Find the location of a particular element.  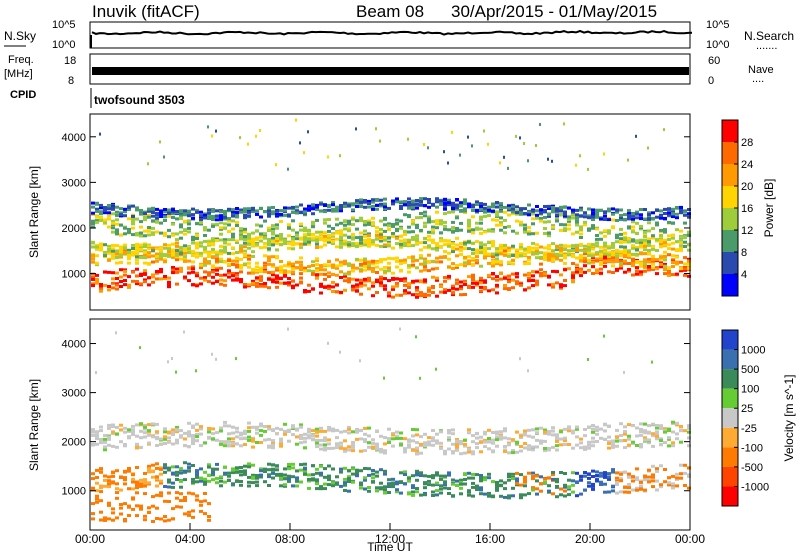

x-tick-label: 00:00 is located at coordinates (90, 539).